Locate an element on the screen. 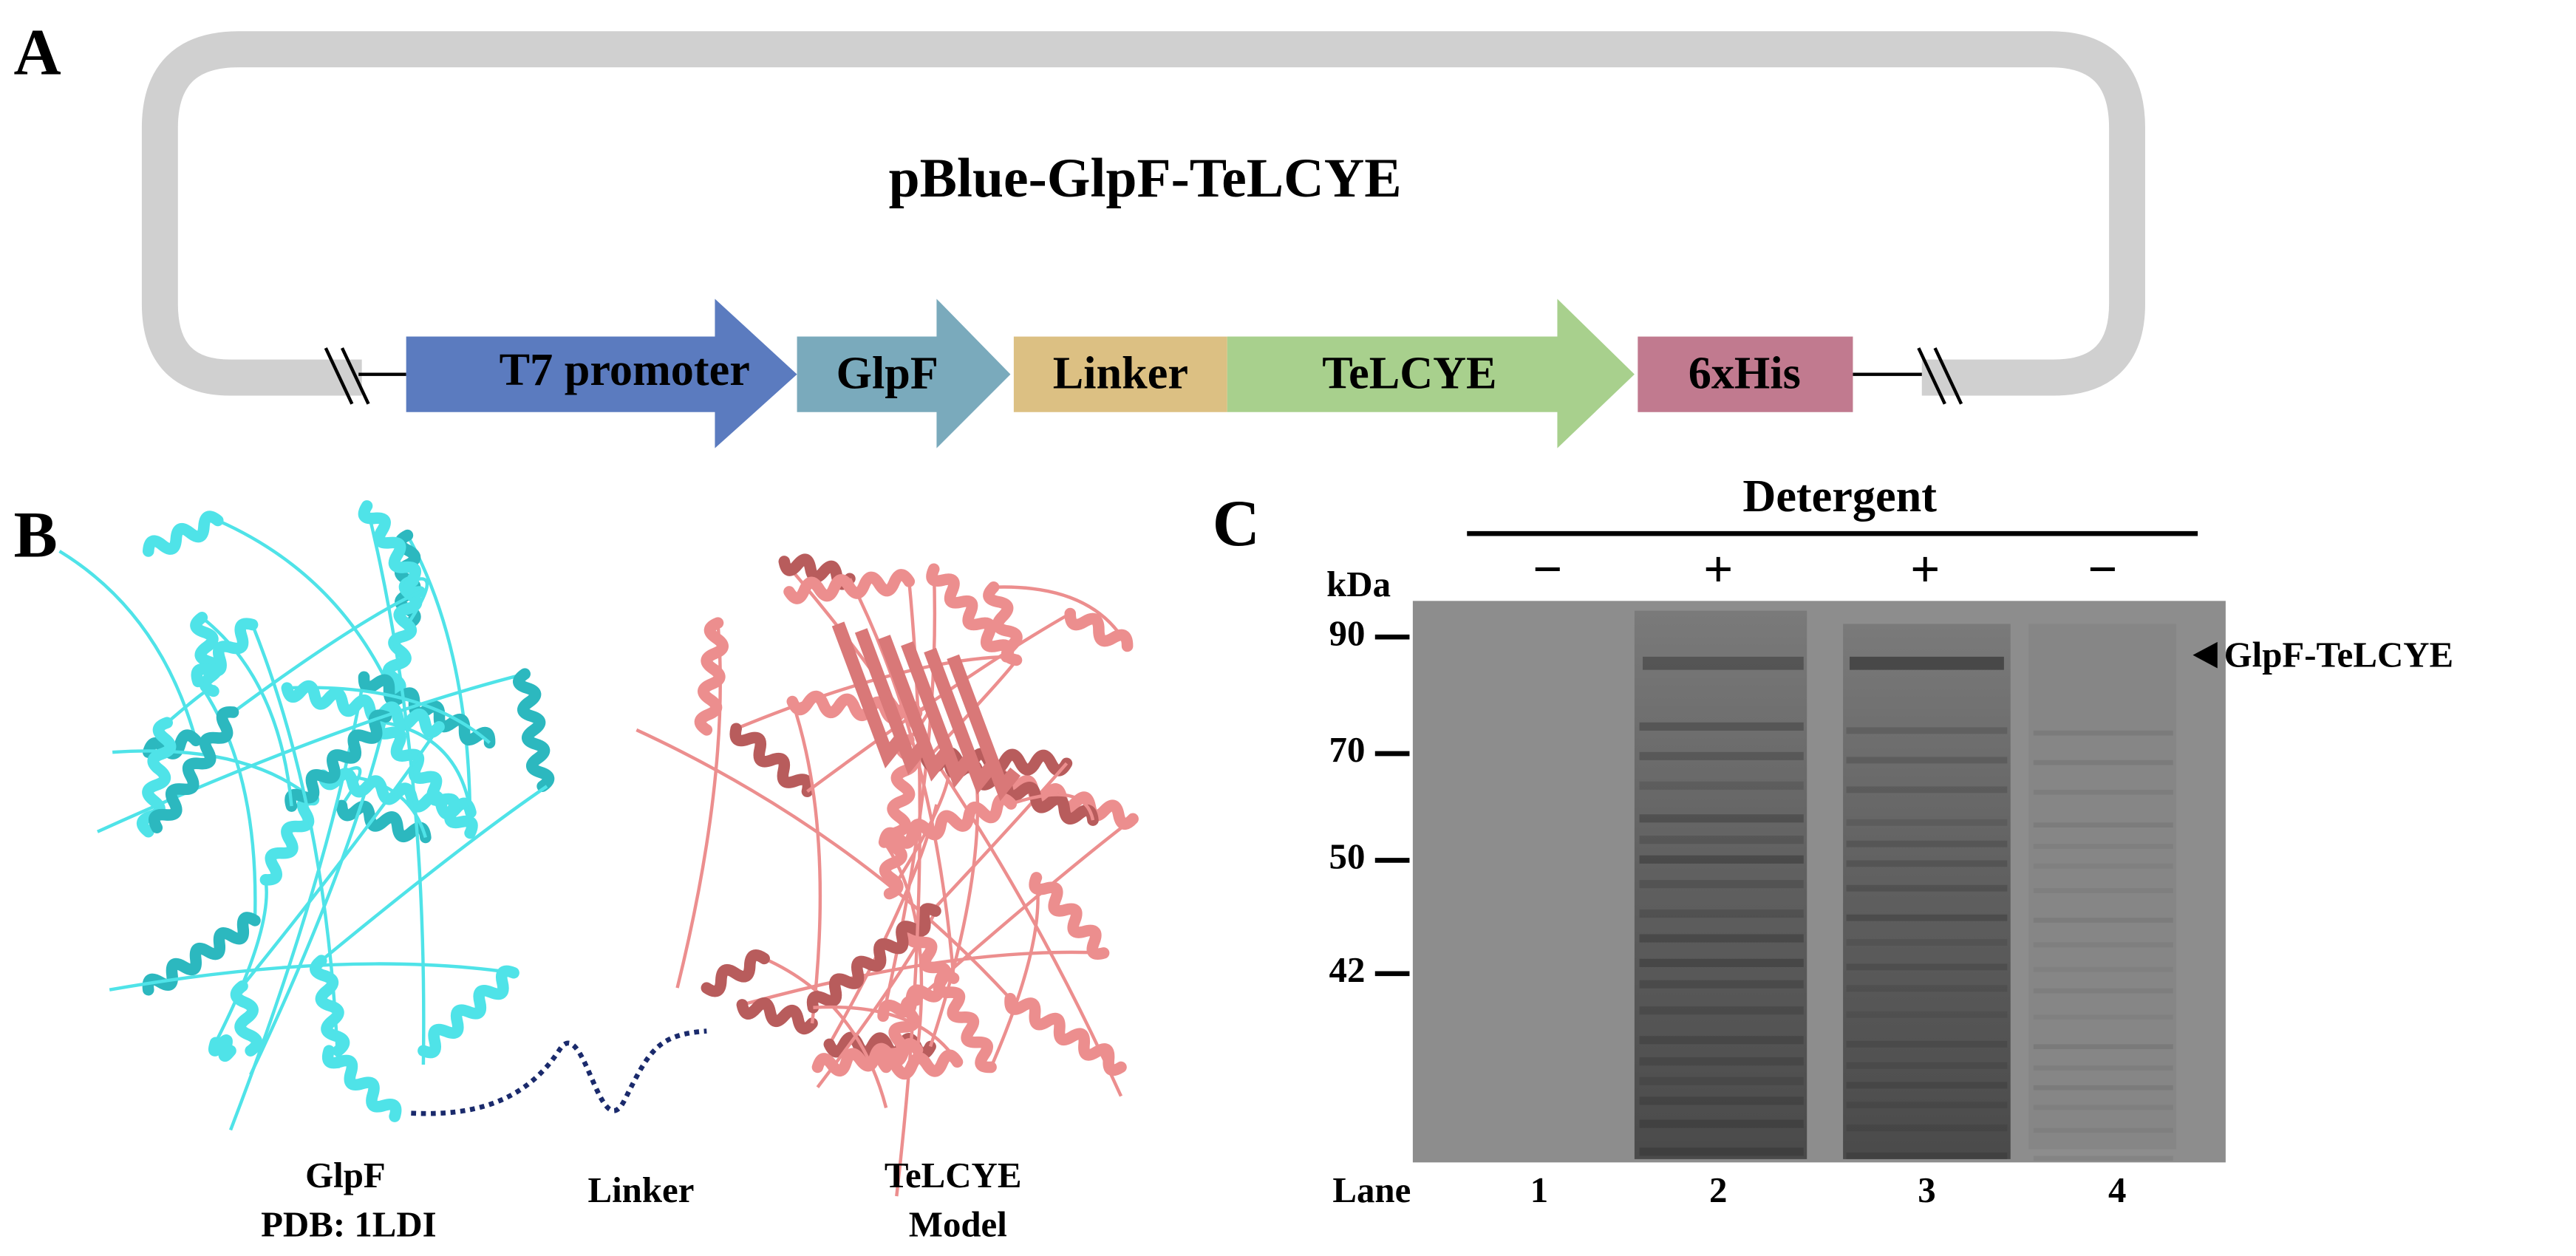 This screenshot has height=1256, width=2576. plasmid-name: pBlue-GlpF-TeLCYE is located at coordinates (1145, 178).